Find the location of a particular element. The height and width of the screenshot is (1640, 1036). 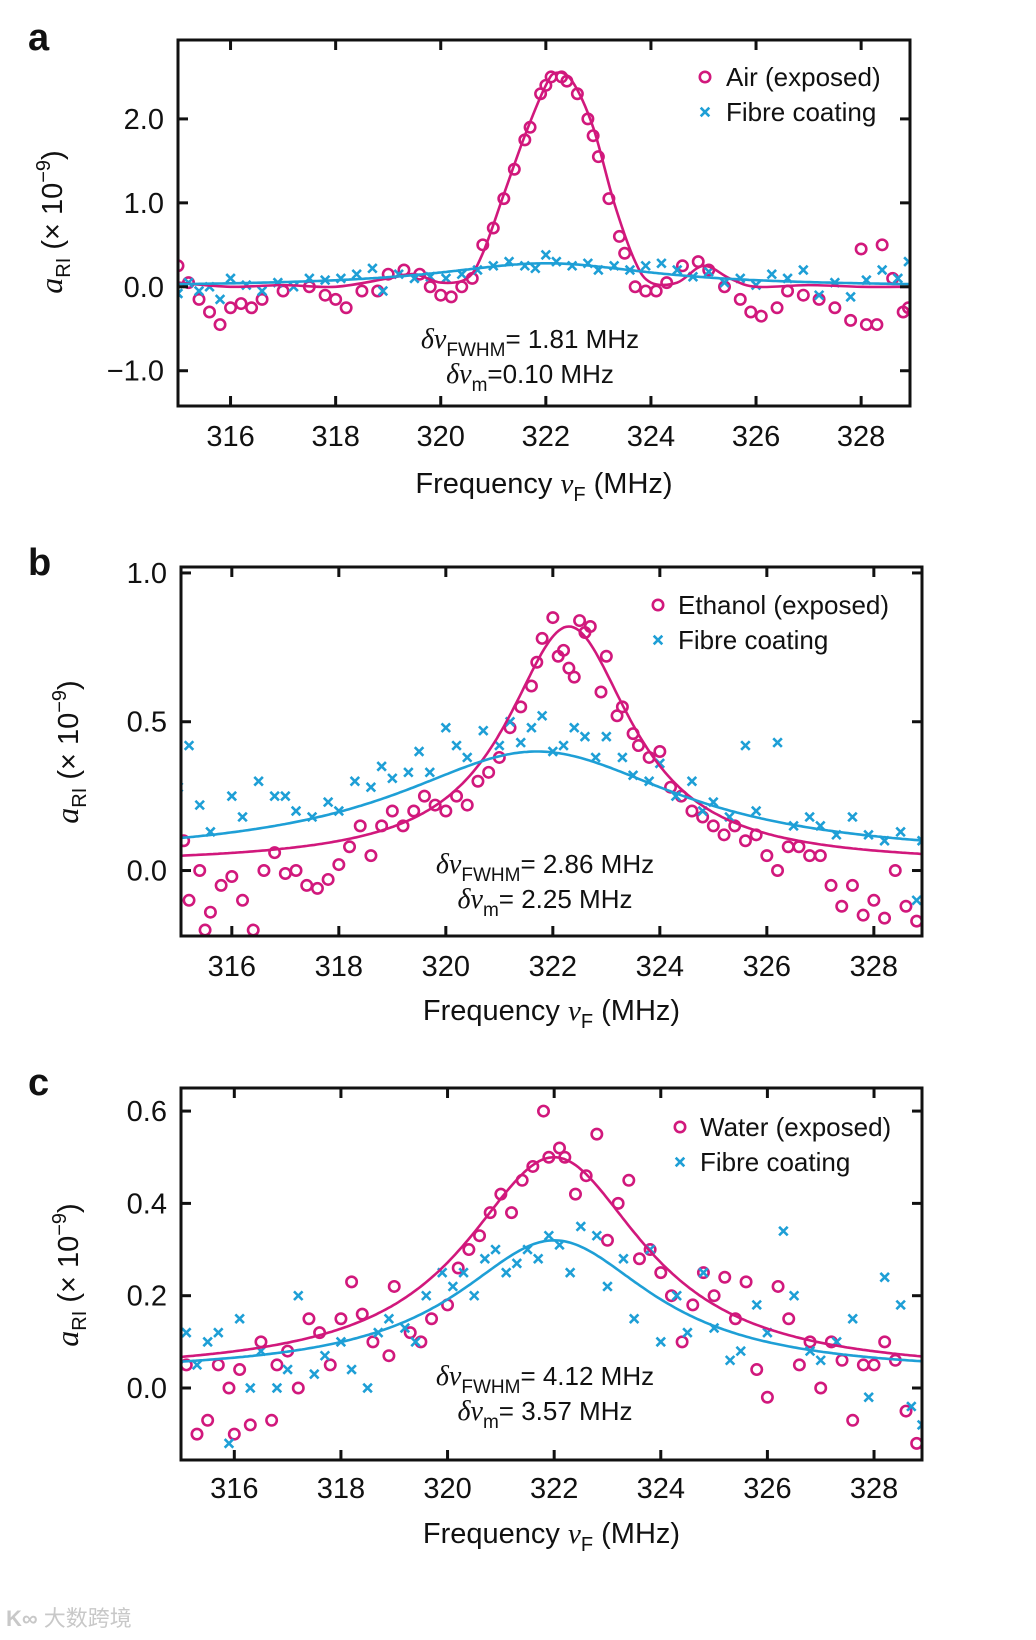

annotation-value: =0.10 MHz is located at coordinates (550, 374).